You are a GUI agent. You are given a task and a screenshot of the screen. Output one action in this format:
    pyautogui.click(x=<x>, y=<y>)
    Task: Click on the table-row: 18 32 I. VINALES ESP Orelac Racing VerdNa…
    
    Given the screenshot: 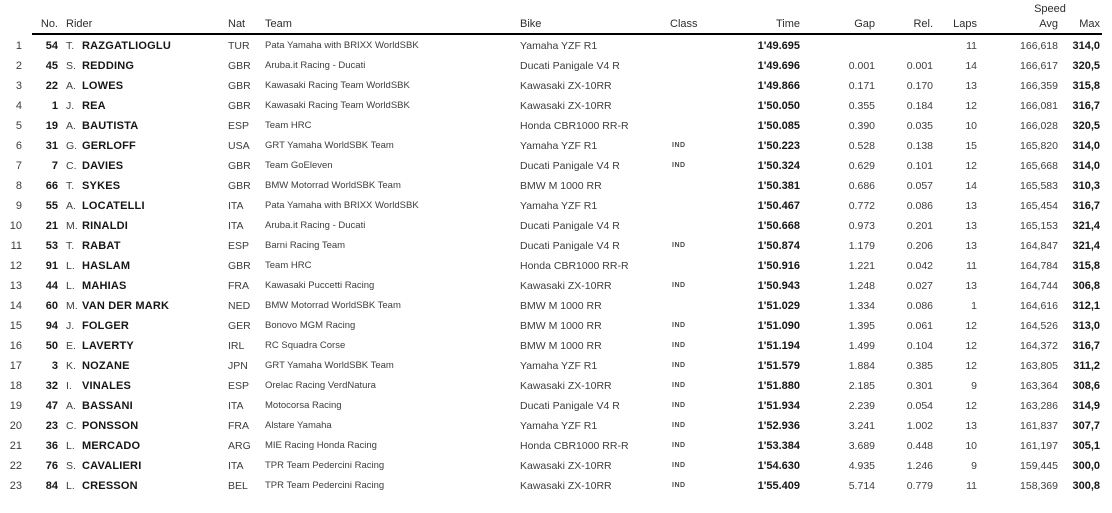 What is the action you would take?
    pyautogui.click(x=550, y=386)
    